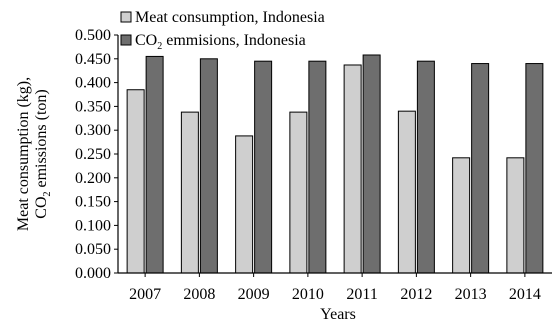 Image resolution: width=555 pixels, height=325 pixels. What do you see at coordinates (93, 249) in the screenshot?
I see `y-tick-label: 0.050` at bounding box center [93, 249].